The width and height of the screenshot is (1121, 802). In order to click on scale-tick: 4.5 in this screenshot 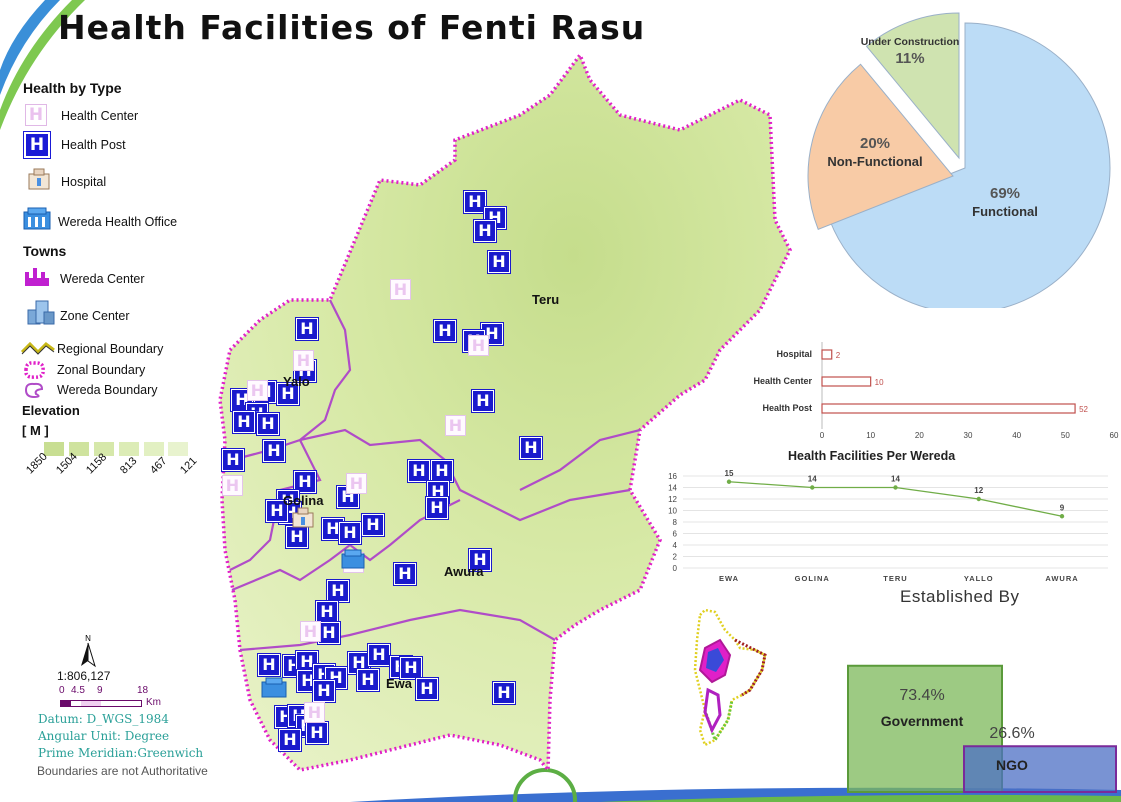, I will do `click(78, 690)`.